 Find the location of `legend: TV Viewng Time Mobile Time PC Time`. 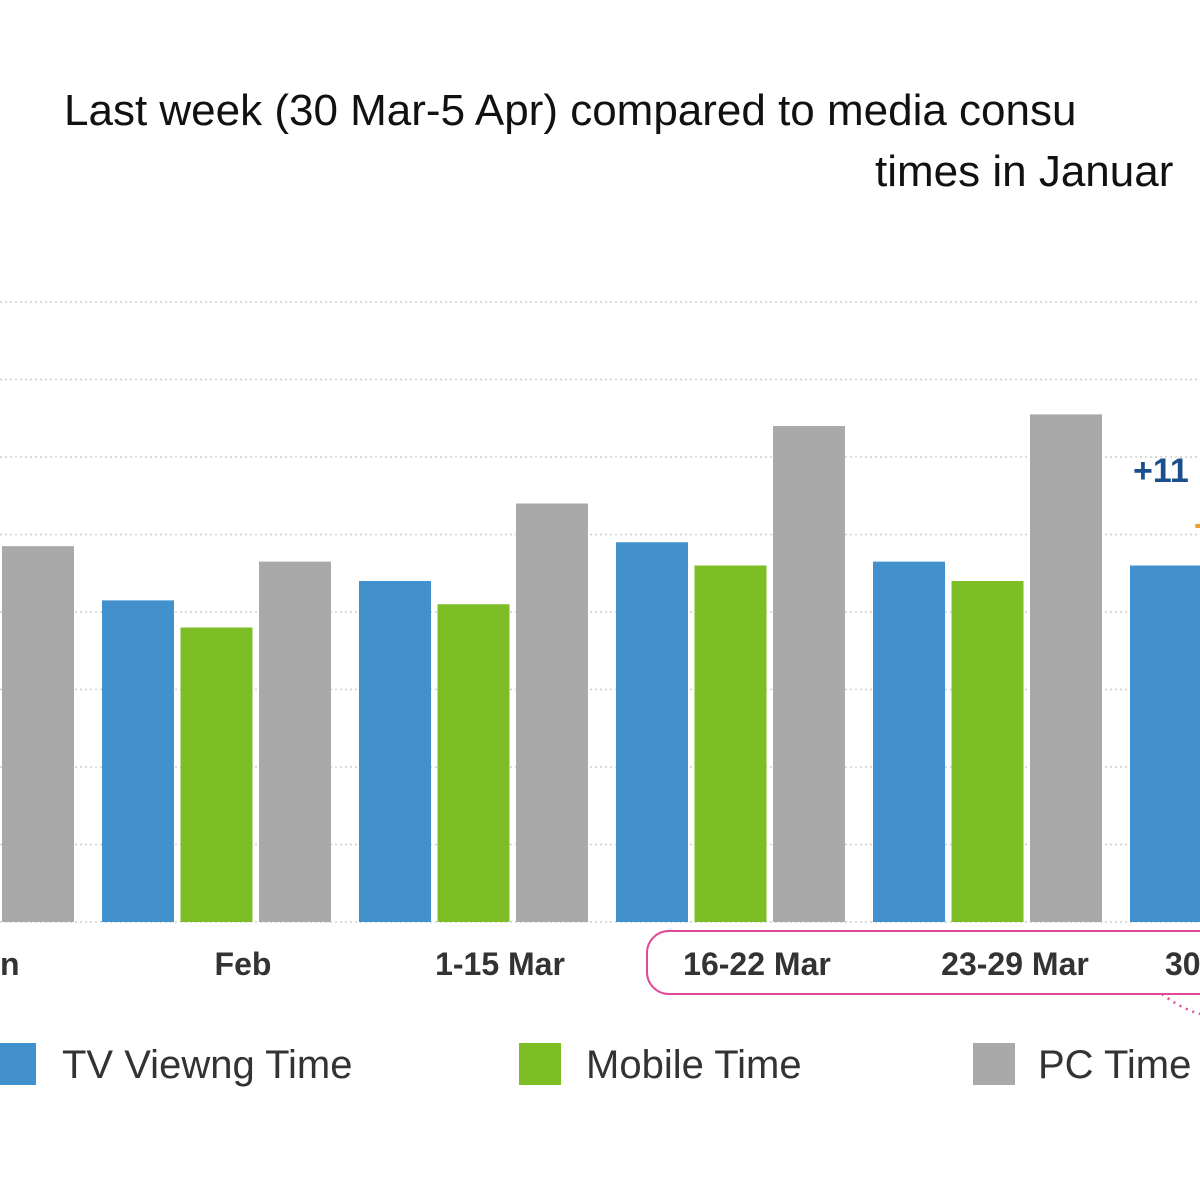

legend: TV Viewng Time Mobile Time PC Time is located at coordinates (595, 1065).